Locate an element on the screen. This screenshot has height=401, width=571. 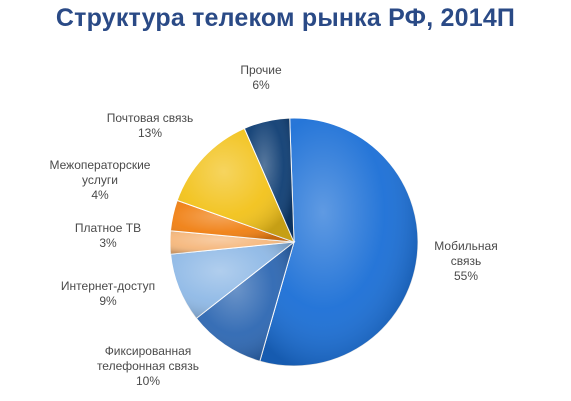
slice-value-label: 55% is located at coordinates (466, 276).